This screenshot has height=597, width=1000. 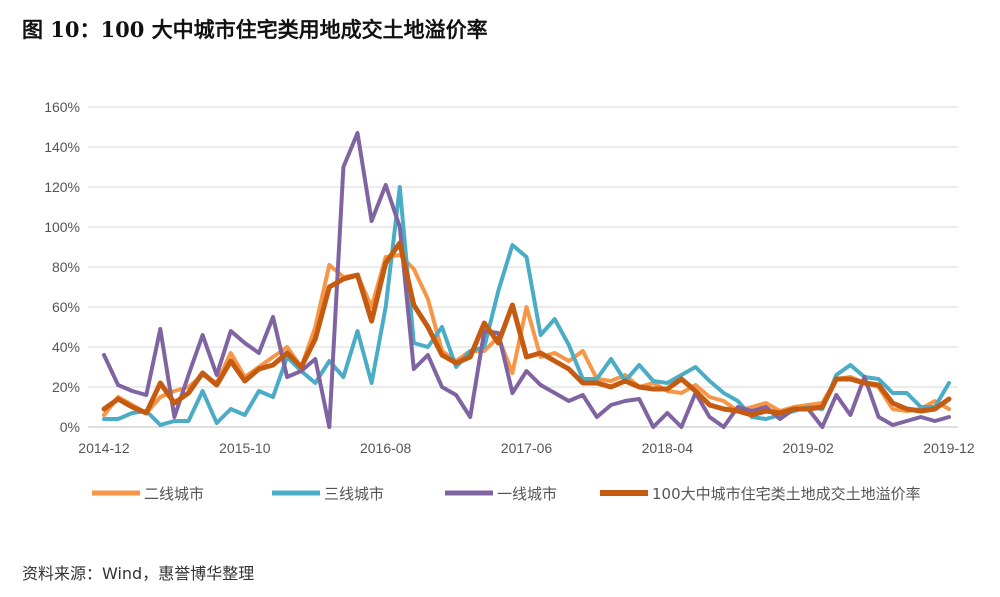 What do you see at coordinates (62, 107) in the screenshot?
I see `y-tick-label: 160%` at bounding box center [62, 107].